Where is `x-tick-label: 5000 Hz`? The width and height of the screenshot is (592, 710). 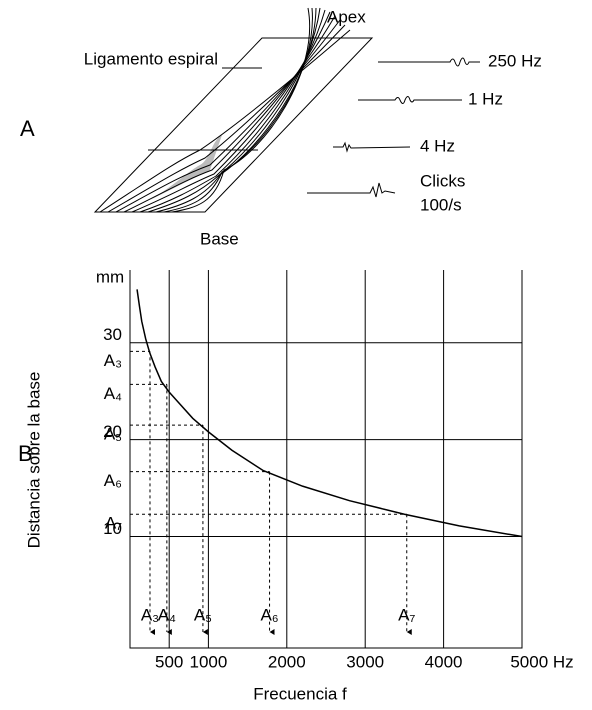 x-tick-label: 5000 Hz is located at coordinates (541, 661).